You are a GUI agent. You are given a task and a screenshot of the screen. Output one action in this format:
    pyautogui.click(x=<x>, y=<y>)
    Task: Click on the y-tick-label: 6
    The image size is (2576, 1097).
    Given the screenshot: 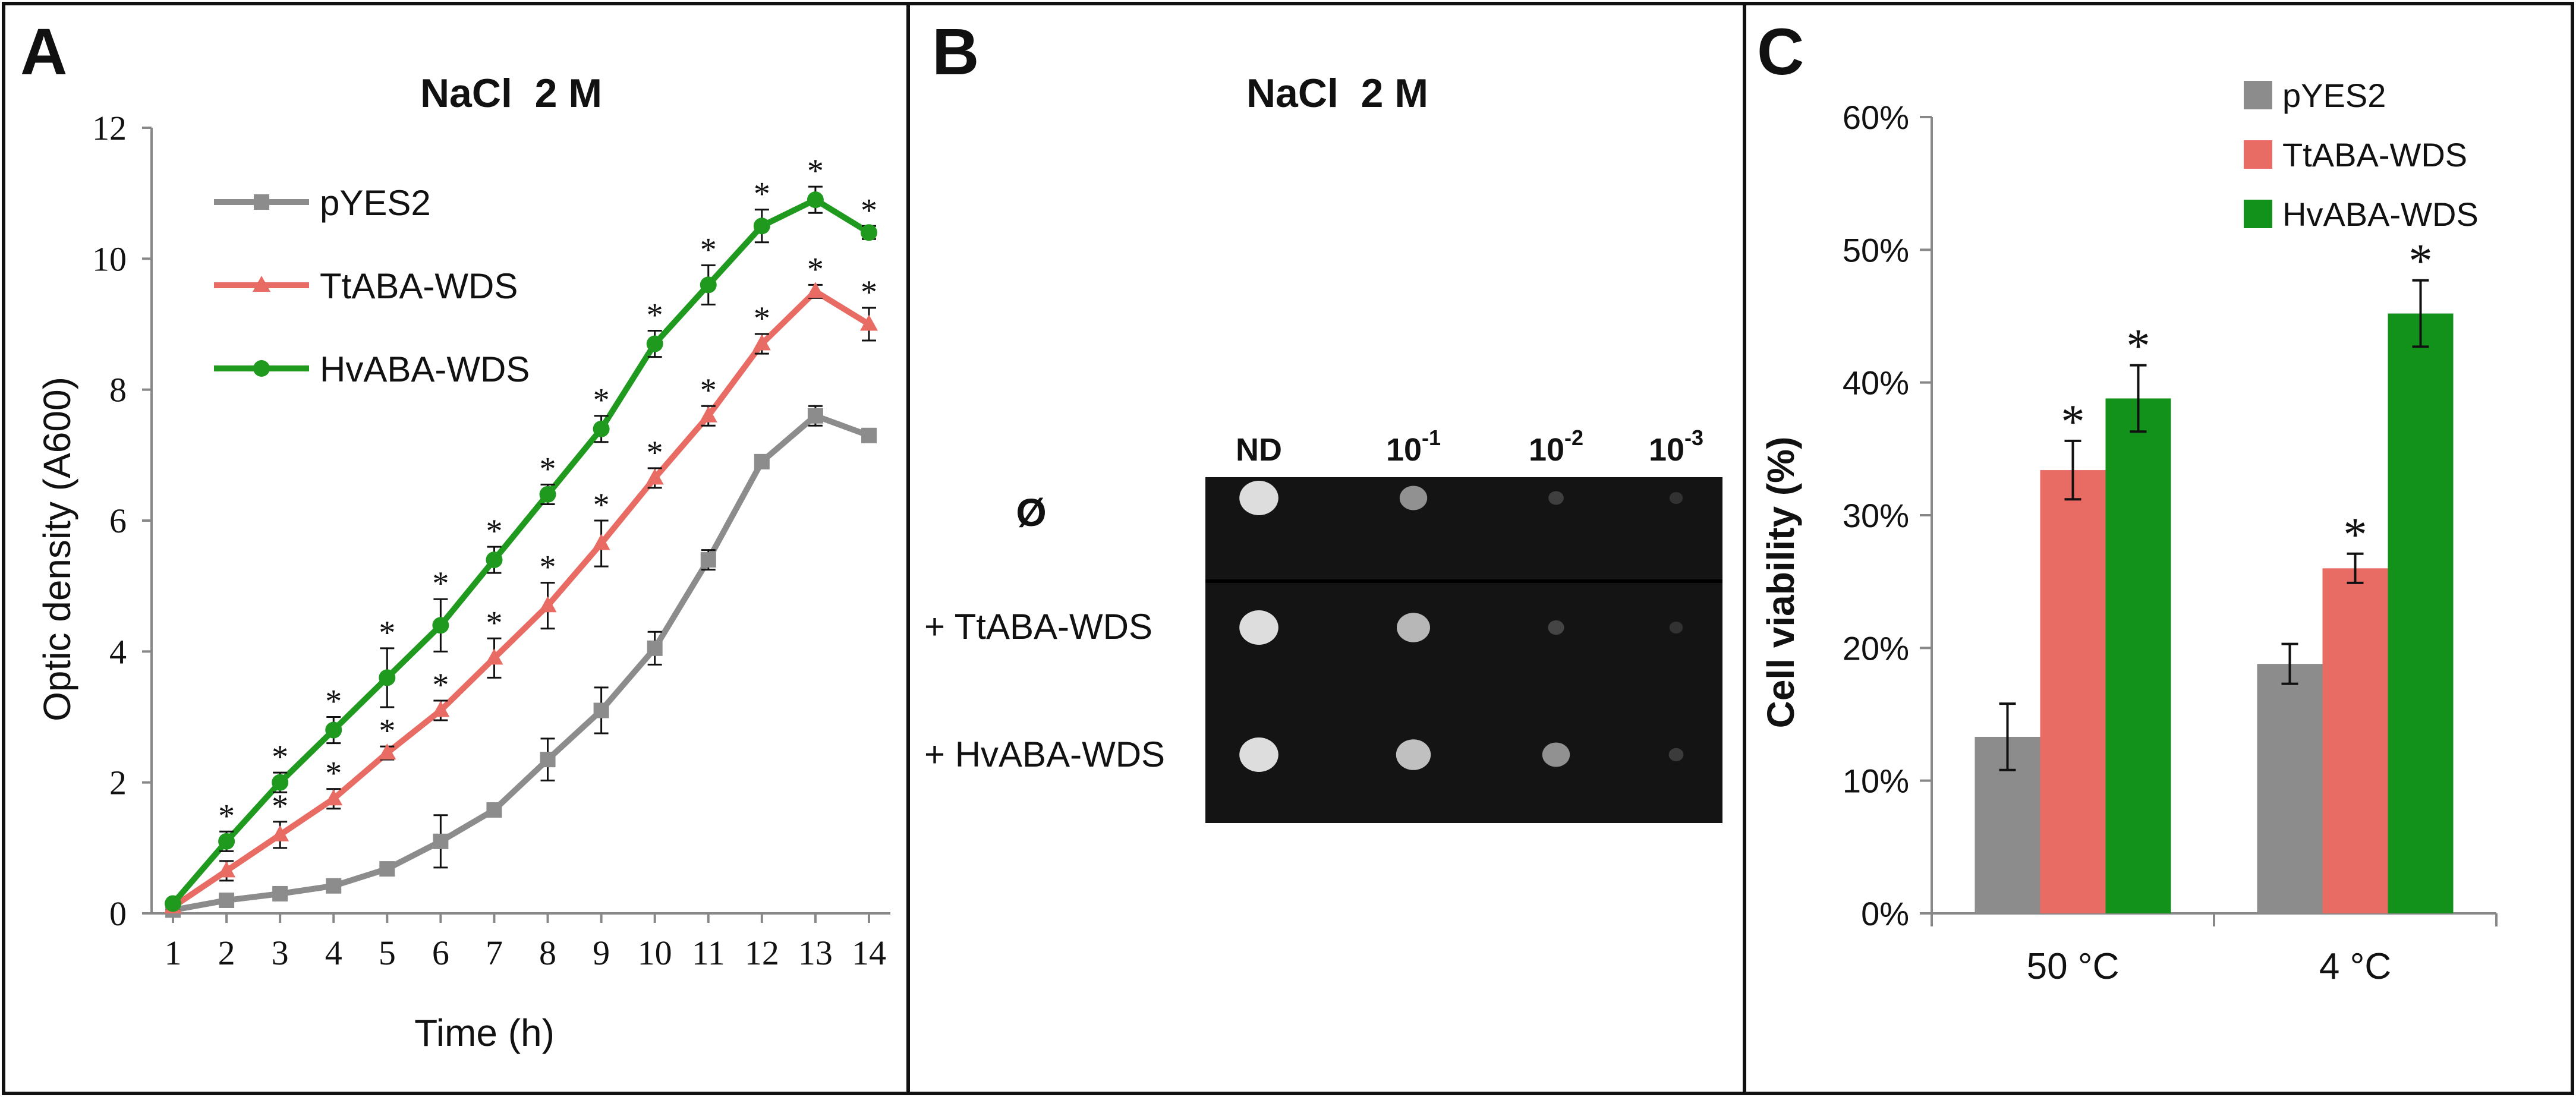 What is the action you would take?
    pyautogui.click(x=118, y=521)
    